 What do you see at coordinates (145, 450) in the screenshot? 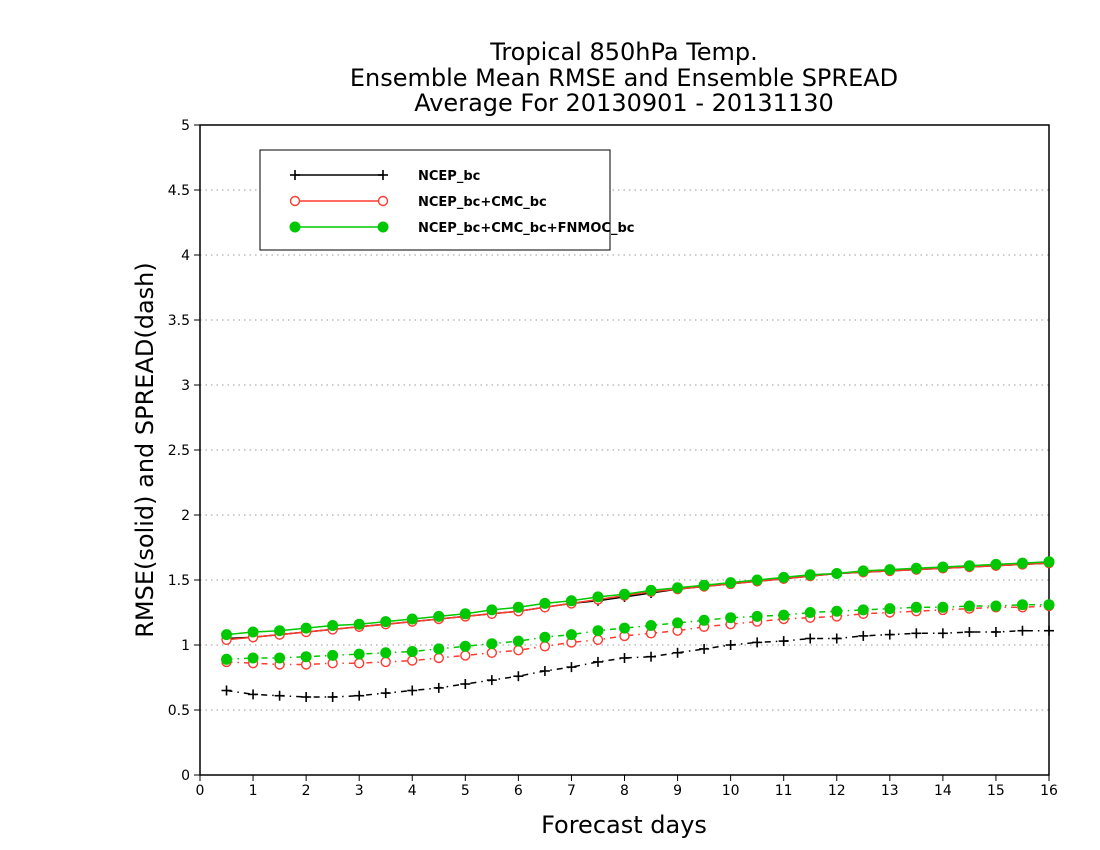
I see `y-axis-label: RMSE(solid) and SPREAD(dash)` at bounding box center [145, 450].